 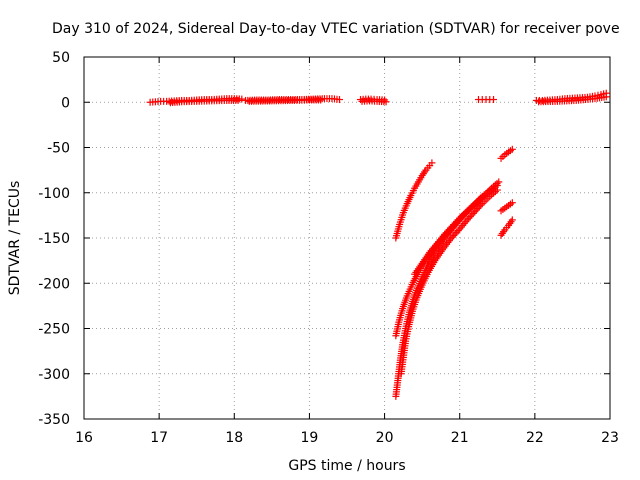 What do you see at coordinates (15, 238) in the screenshot?
I see `y-axis-label: SDTVAR / TECUs` at bounding box center [15, 238].